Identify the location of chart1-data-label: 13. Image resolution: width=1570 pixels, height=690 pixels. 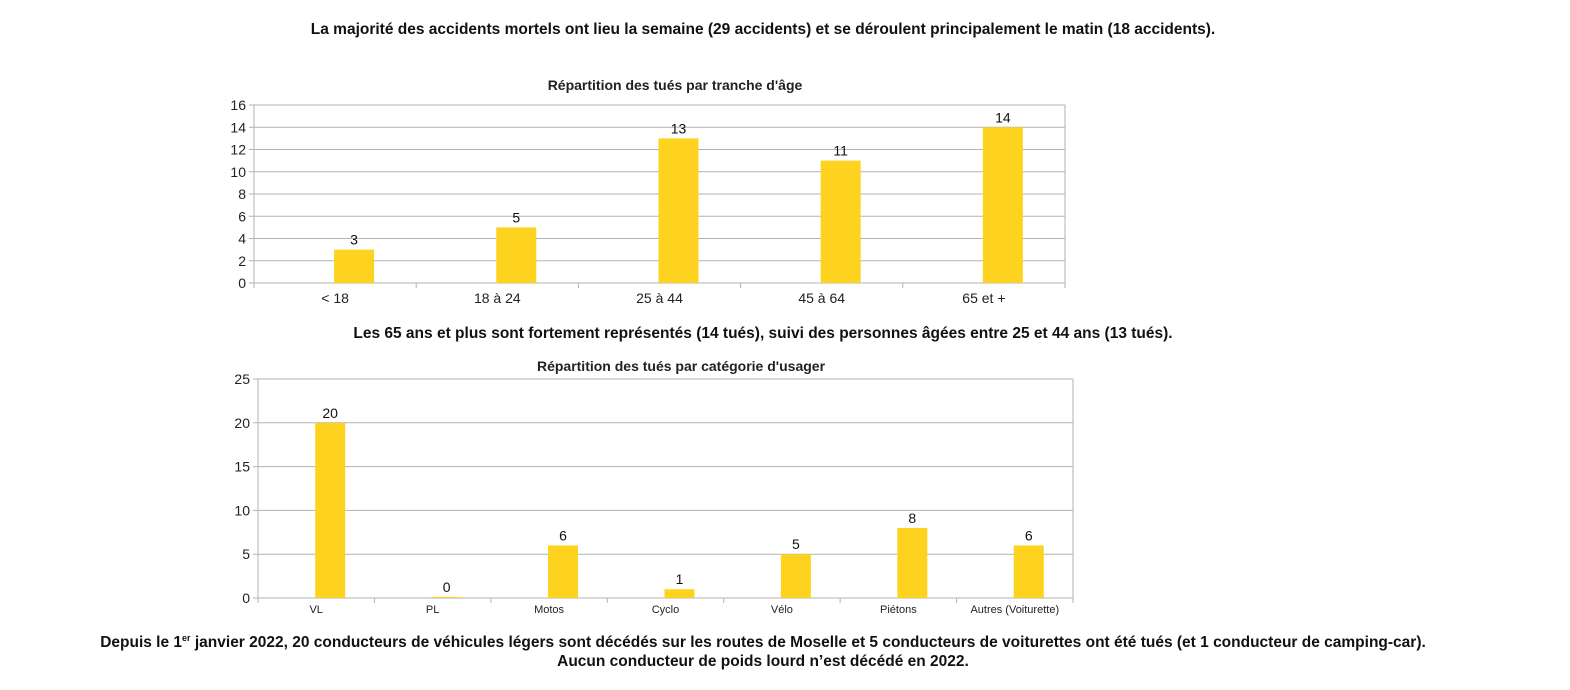
(679, 128).